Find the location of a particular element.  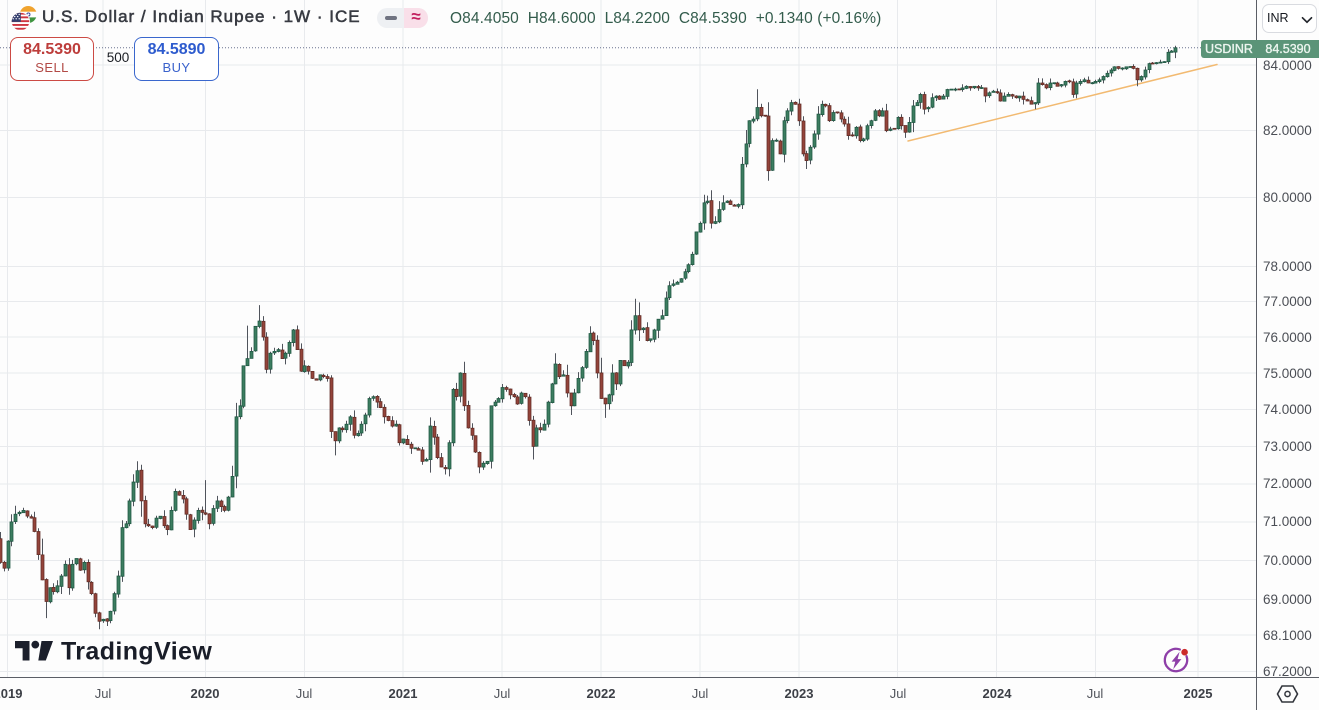

svg-text: TradingView is located at coordinates (136, 652).